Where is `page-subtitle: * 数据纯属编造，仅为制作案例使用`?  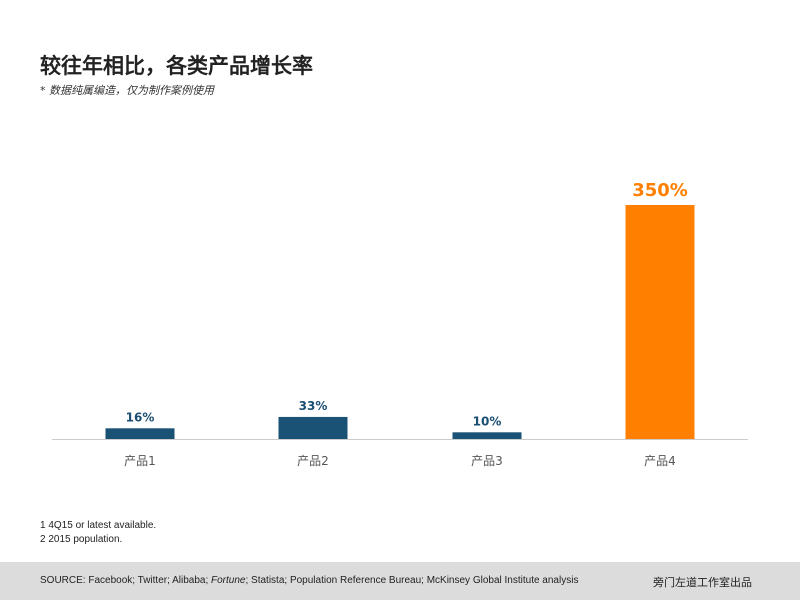 page-subtitle: * 数据纯属编造，仅为制作案例使用 is located at coordinates (127, 90).